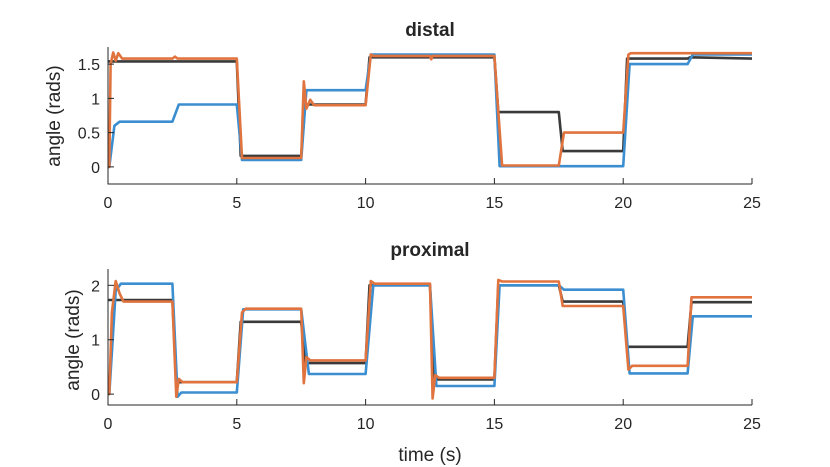  I want to click on proximal-xtick-label: 0, so click(108, 424).